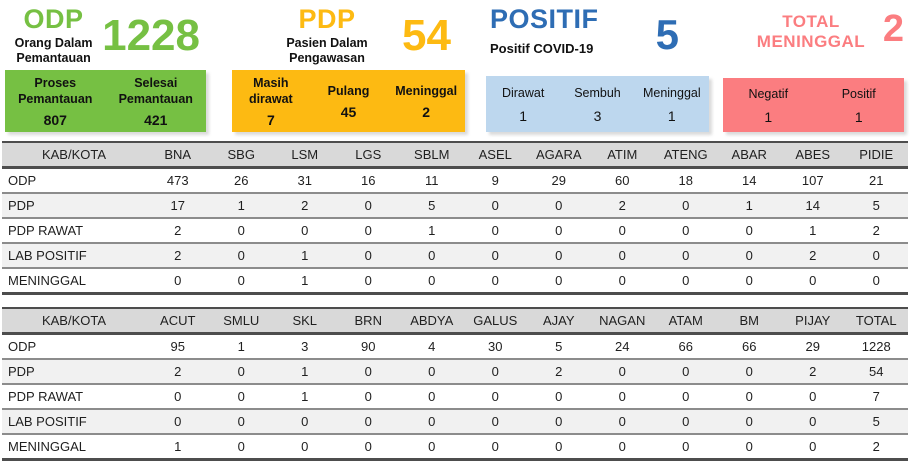 This screenshot has height=461, width=910. Describe the element at coordinates (455, 446) in the screenshot. I see `table-row: MENINGGAL 1 0 0 0 0 0 0 0 0 0 0 2` at that location.